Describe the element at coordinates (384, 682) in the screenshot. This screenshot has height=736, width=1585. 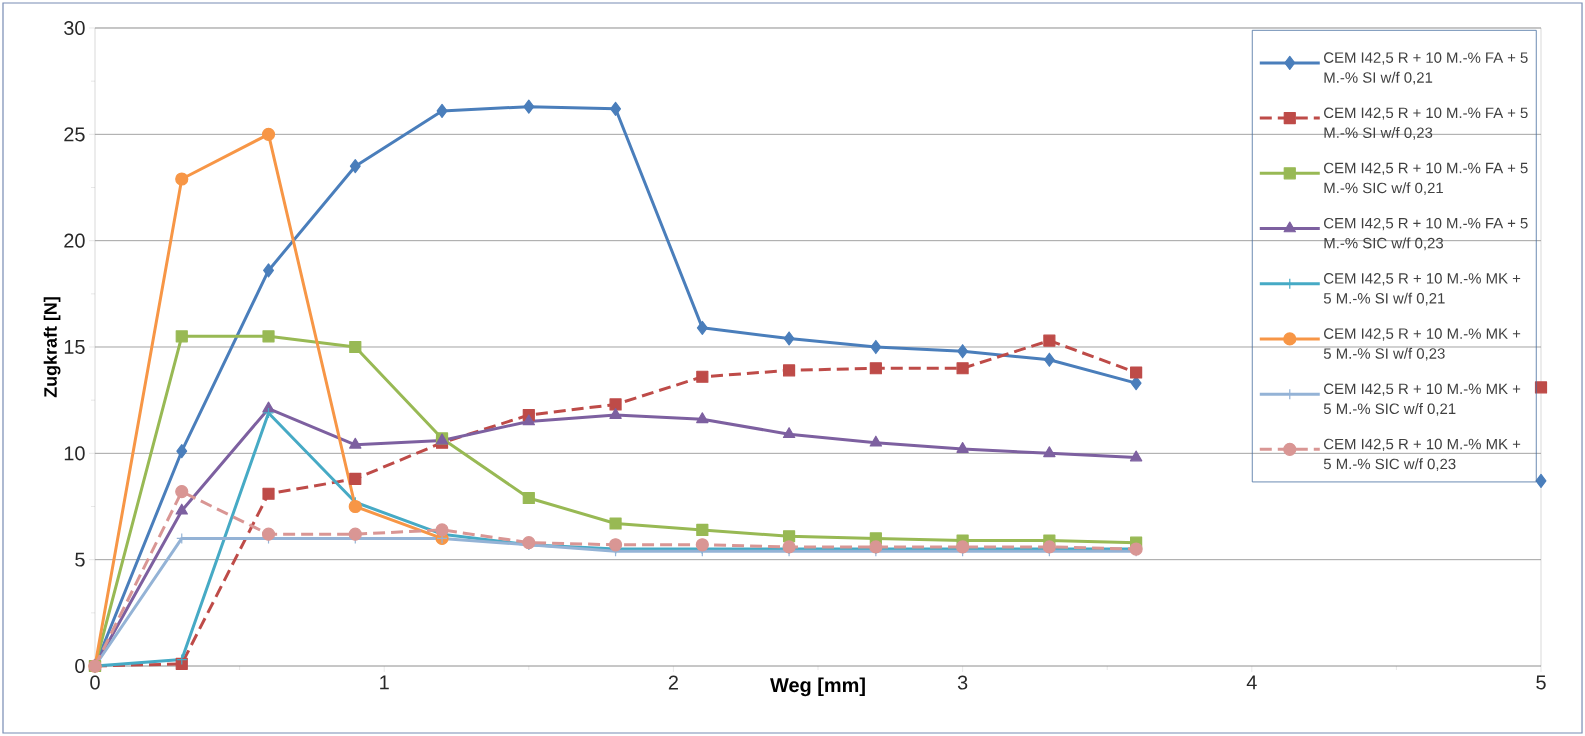
I see `x-tick-label: 1` at that location.